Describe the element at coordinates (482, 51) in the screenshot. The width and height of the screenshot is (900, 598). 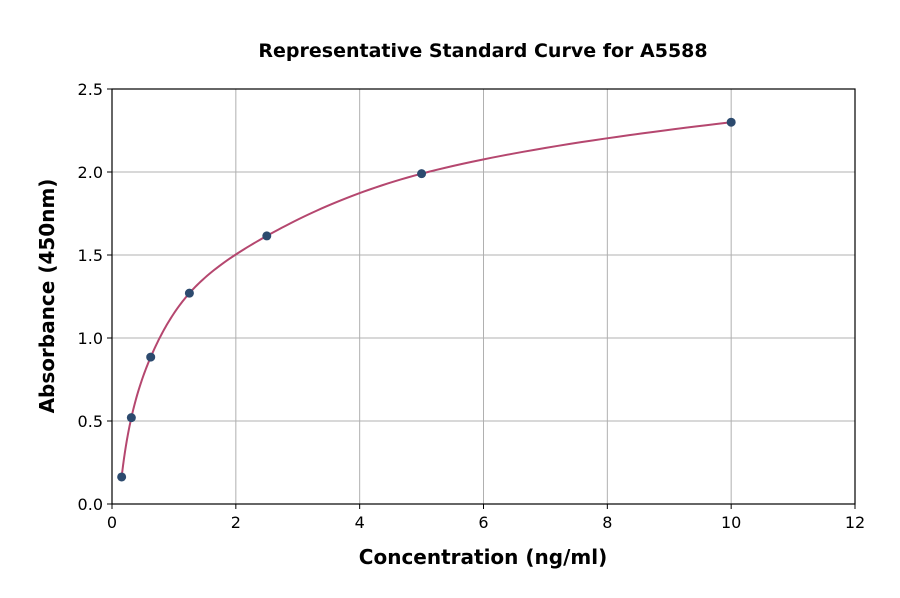
I see `chart-title: Representative Standard Curve for A5588` at that location.